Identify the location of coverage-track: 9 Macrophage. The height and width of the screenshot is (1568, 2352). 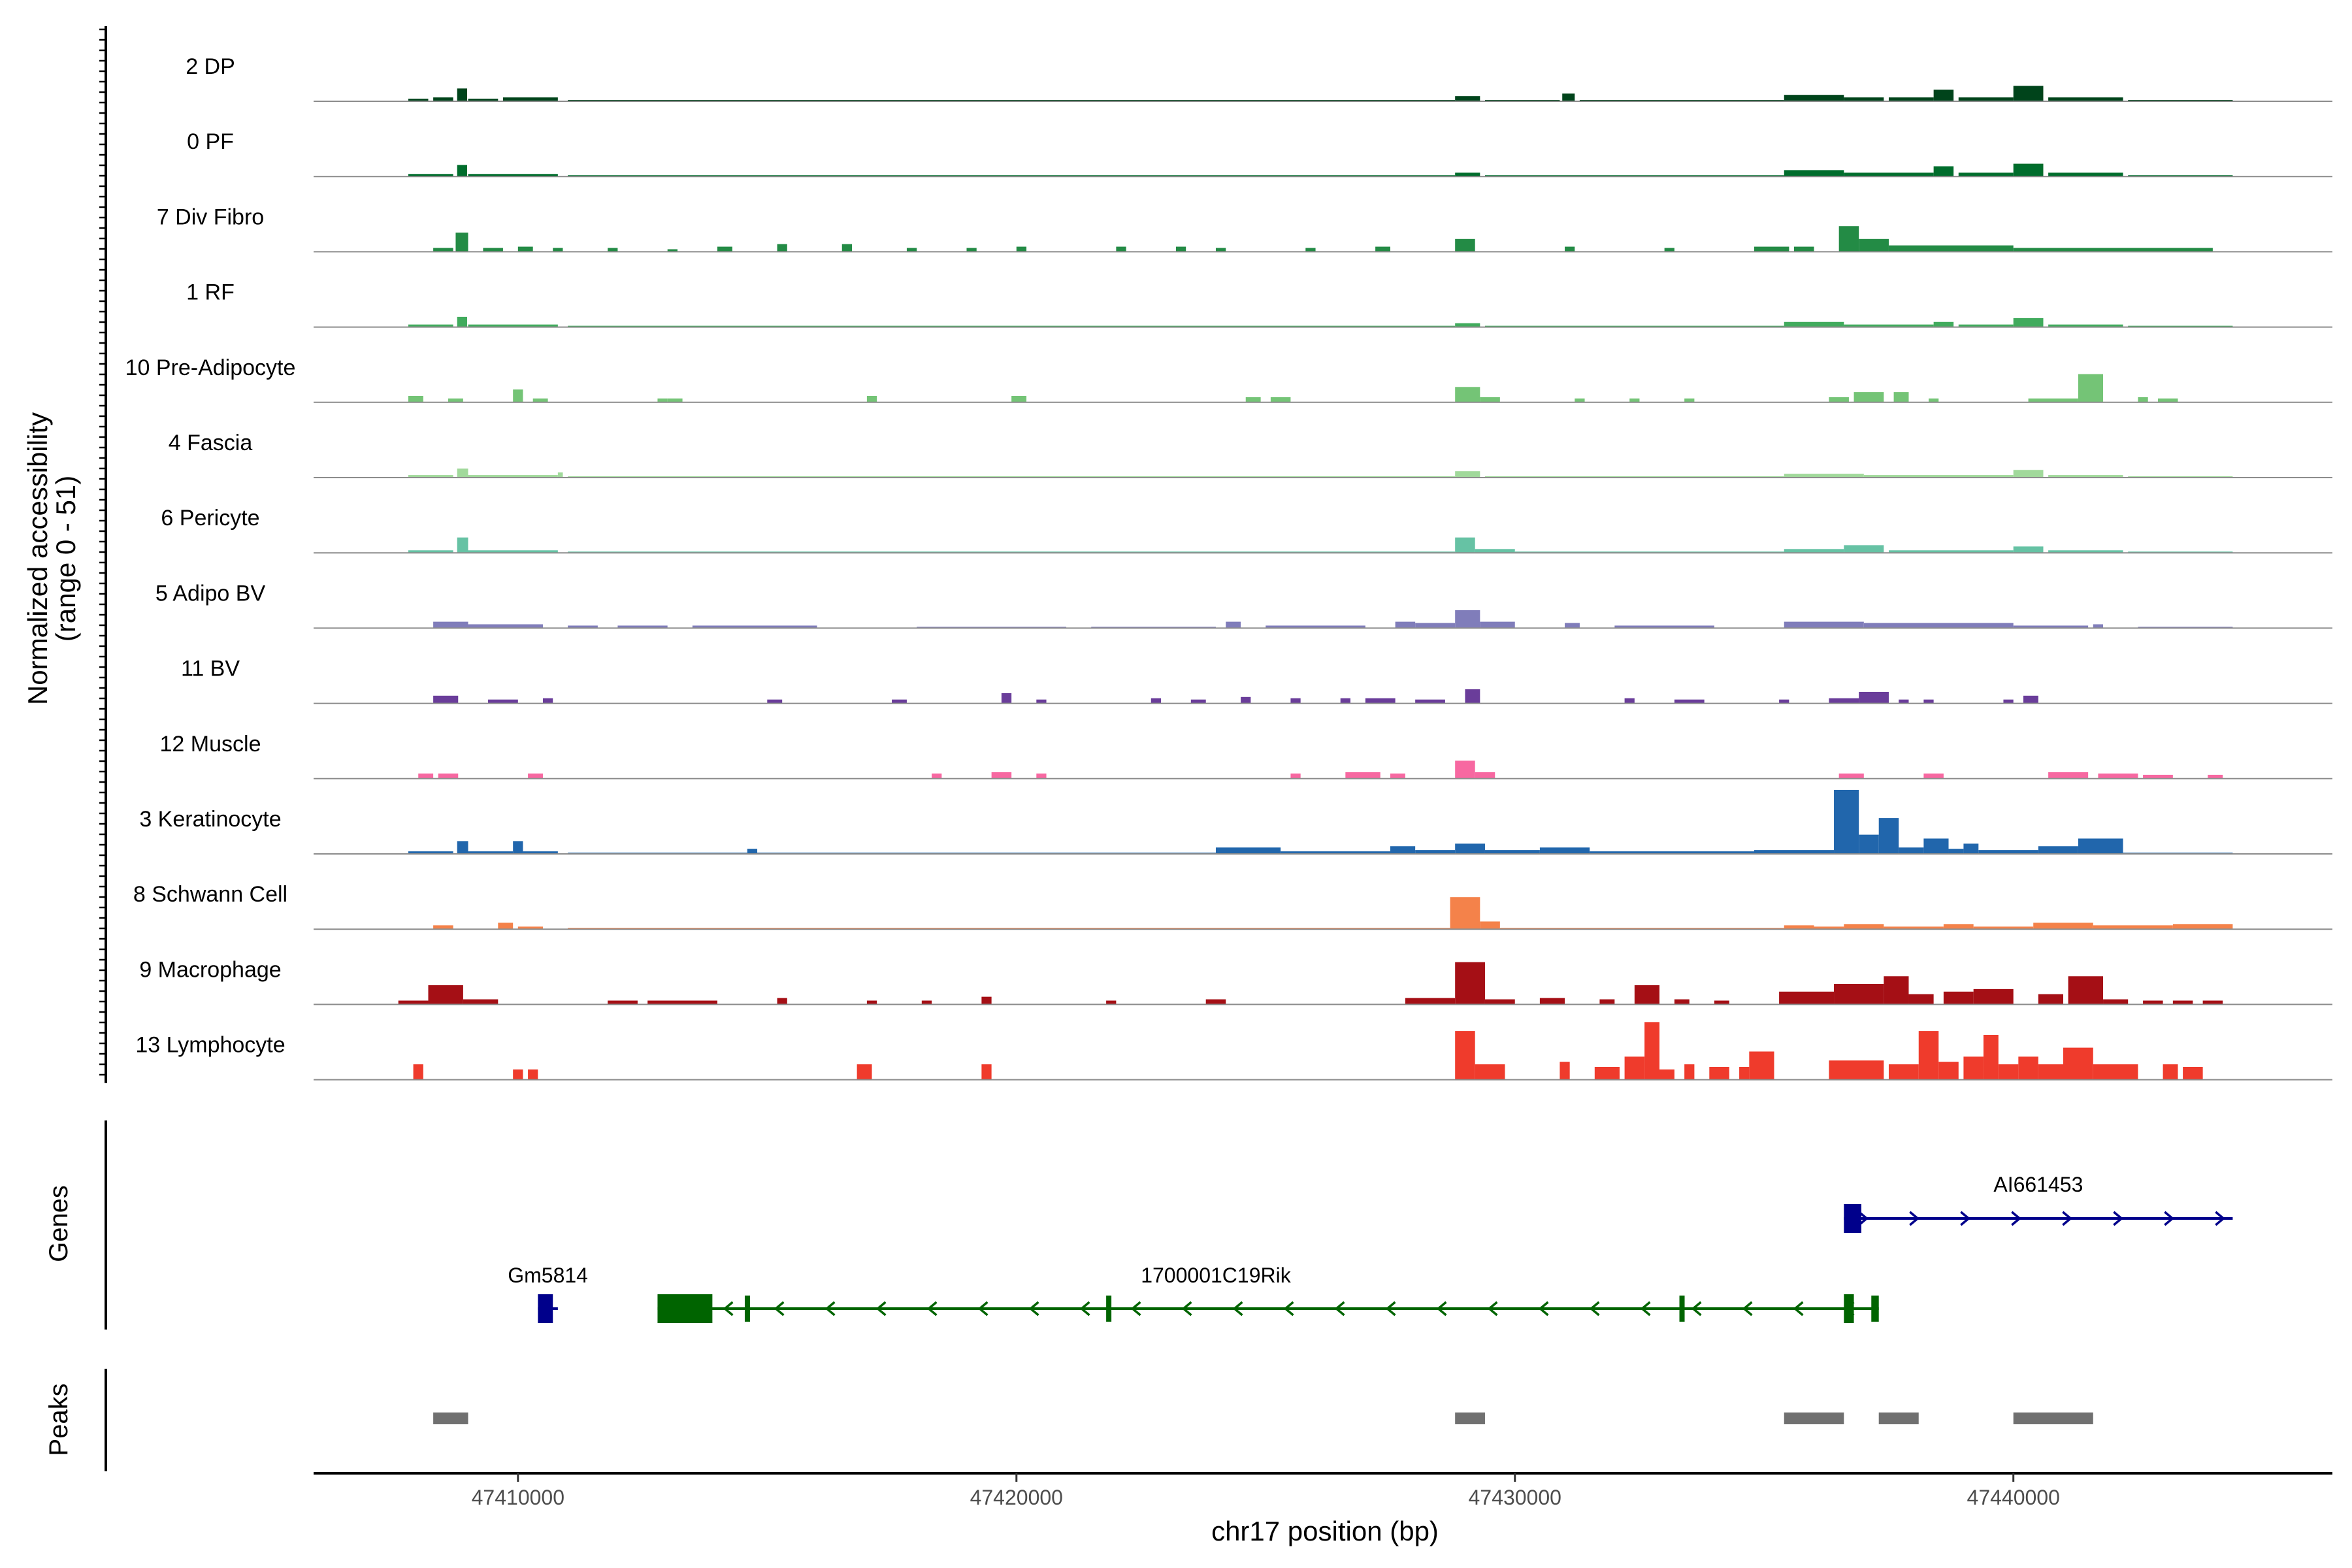
(1235, 981).